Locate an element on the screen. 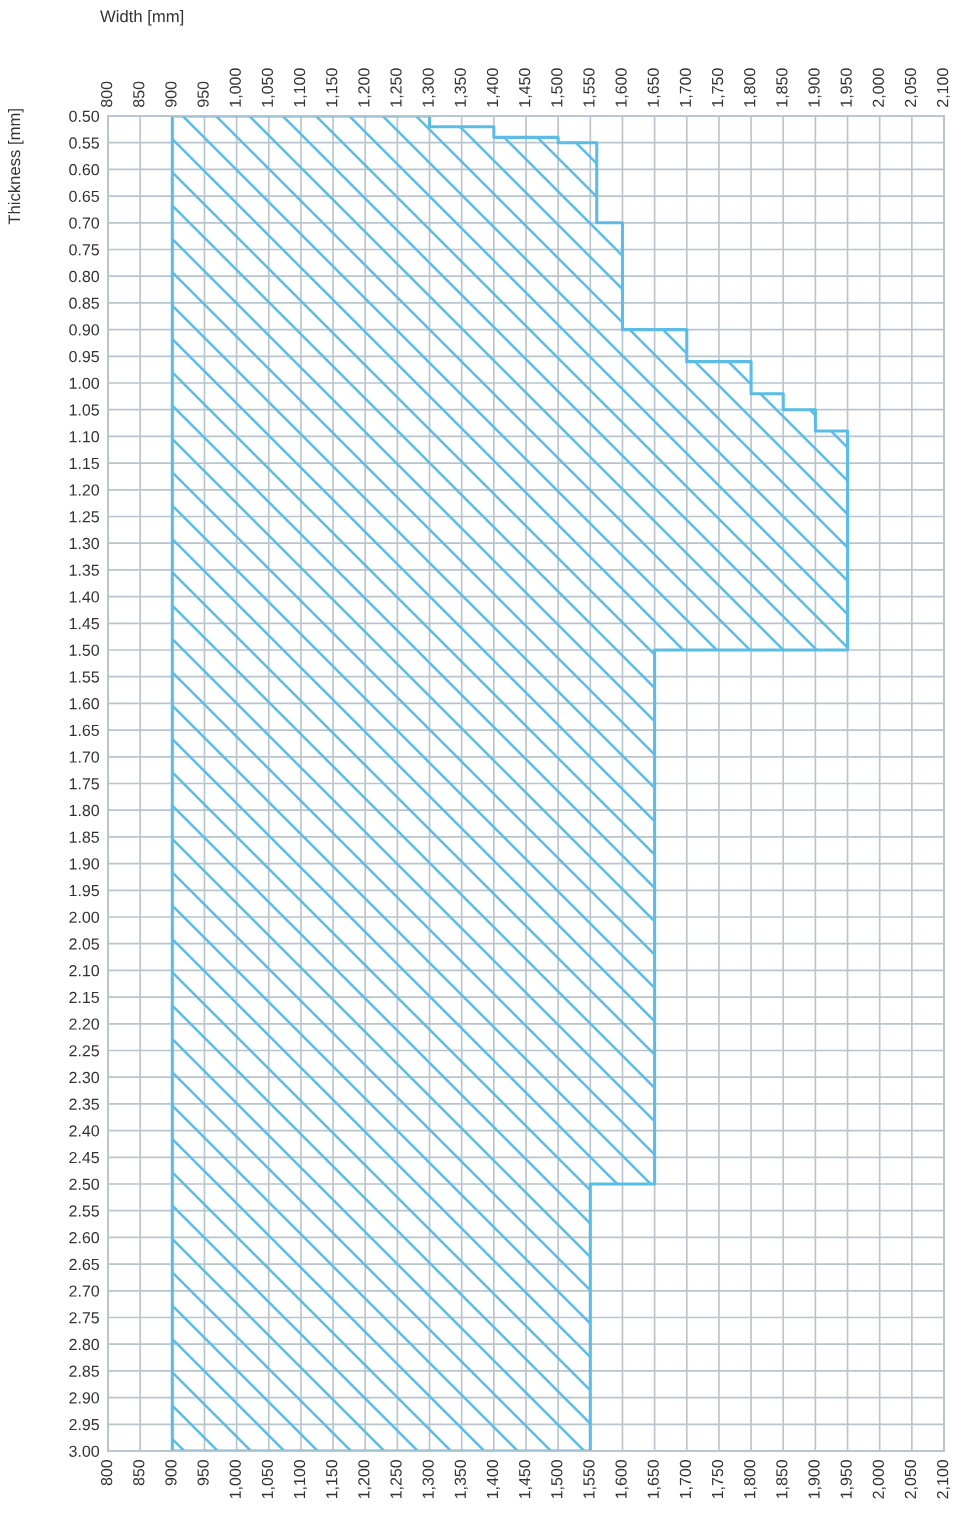 Image resolution: width=954 pixels, height=1513 pixels. x-tick-label: 2,050 is located at coordinates (911, 1479).